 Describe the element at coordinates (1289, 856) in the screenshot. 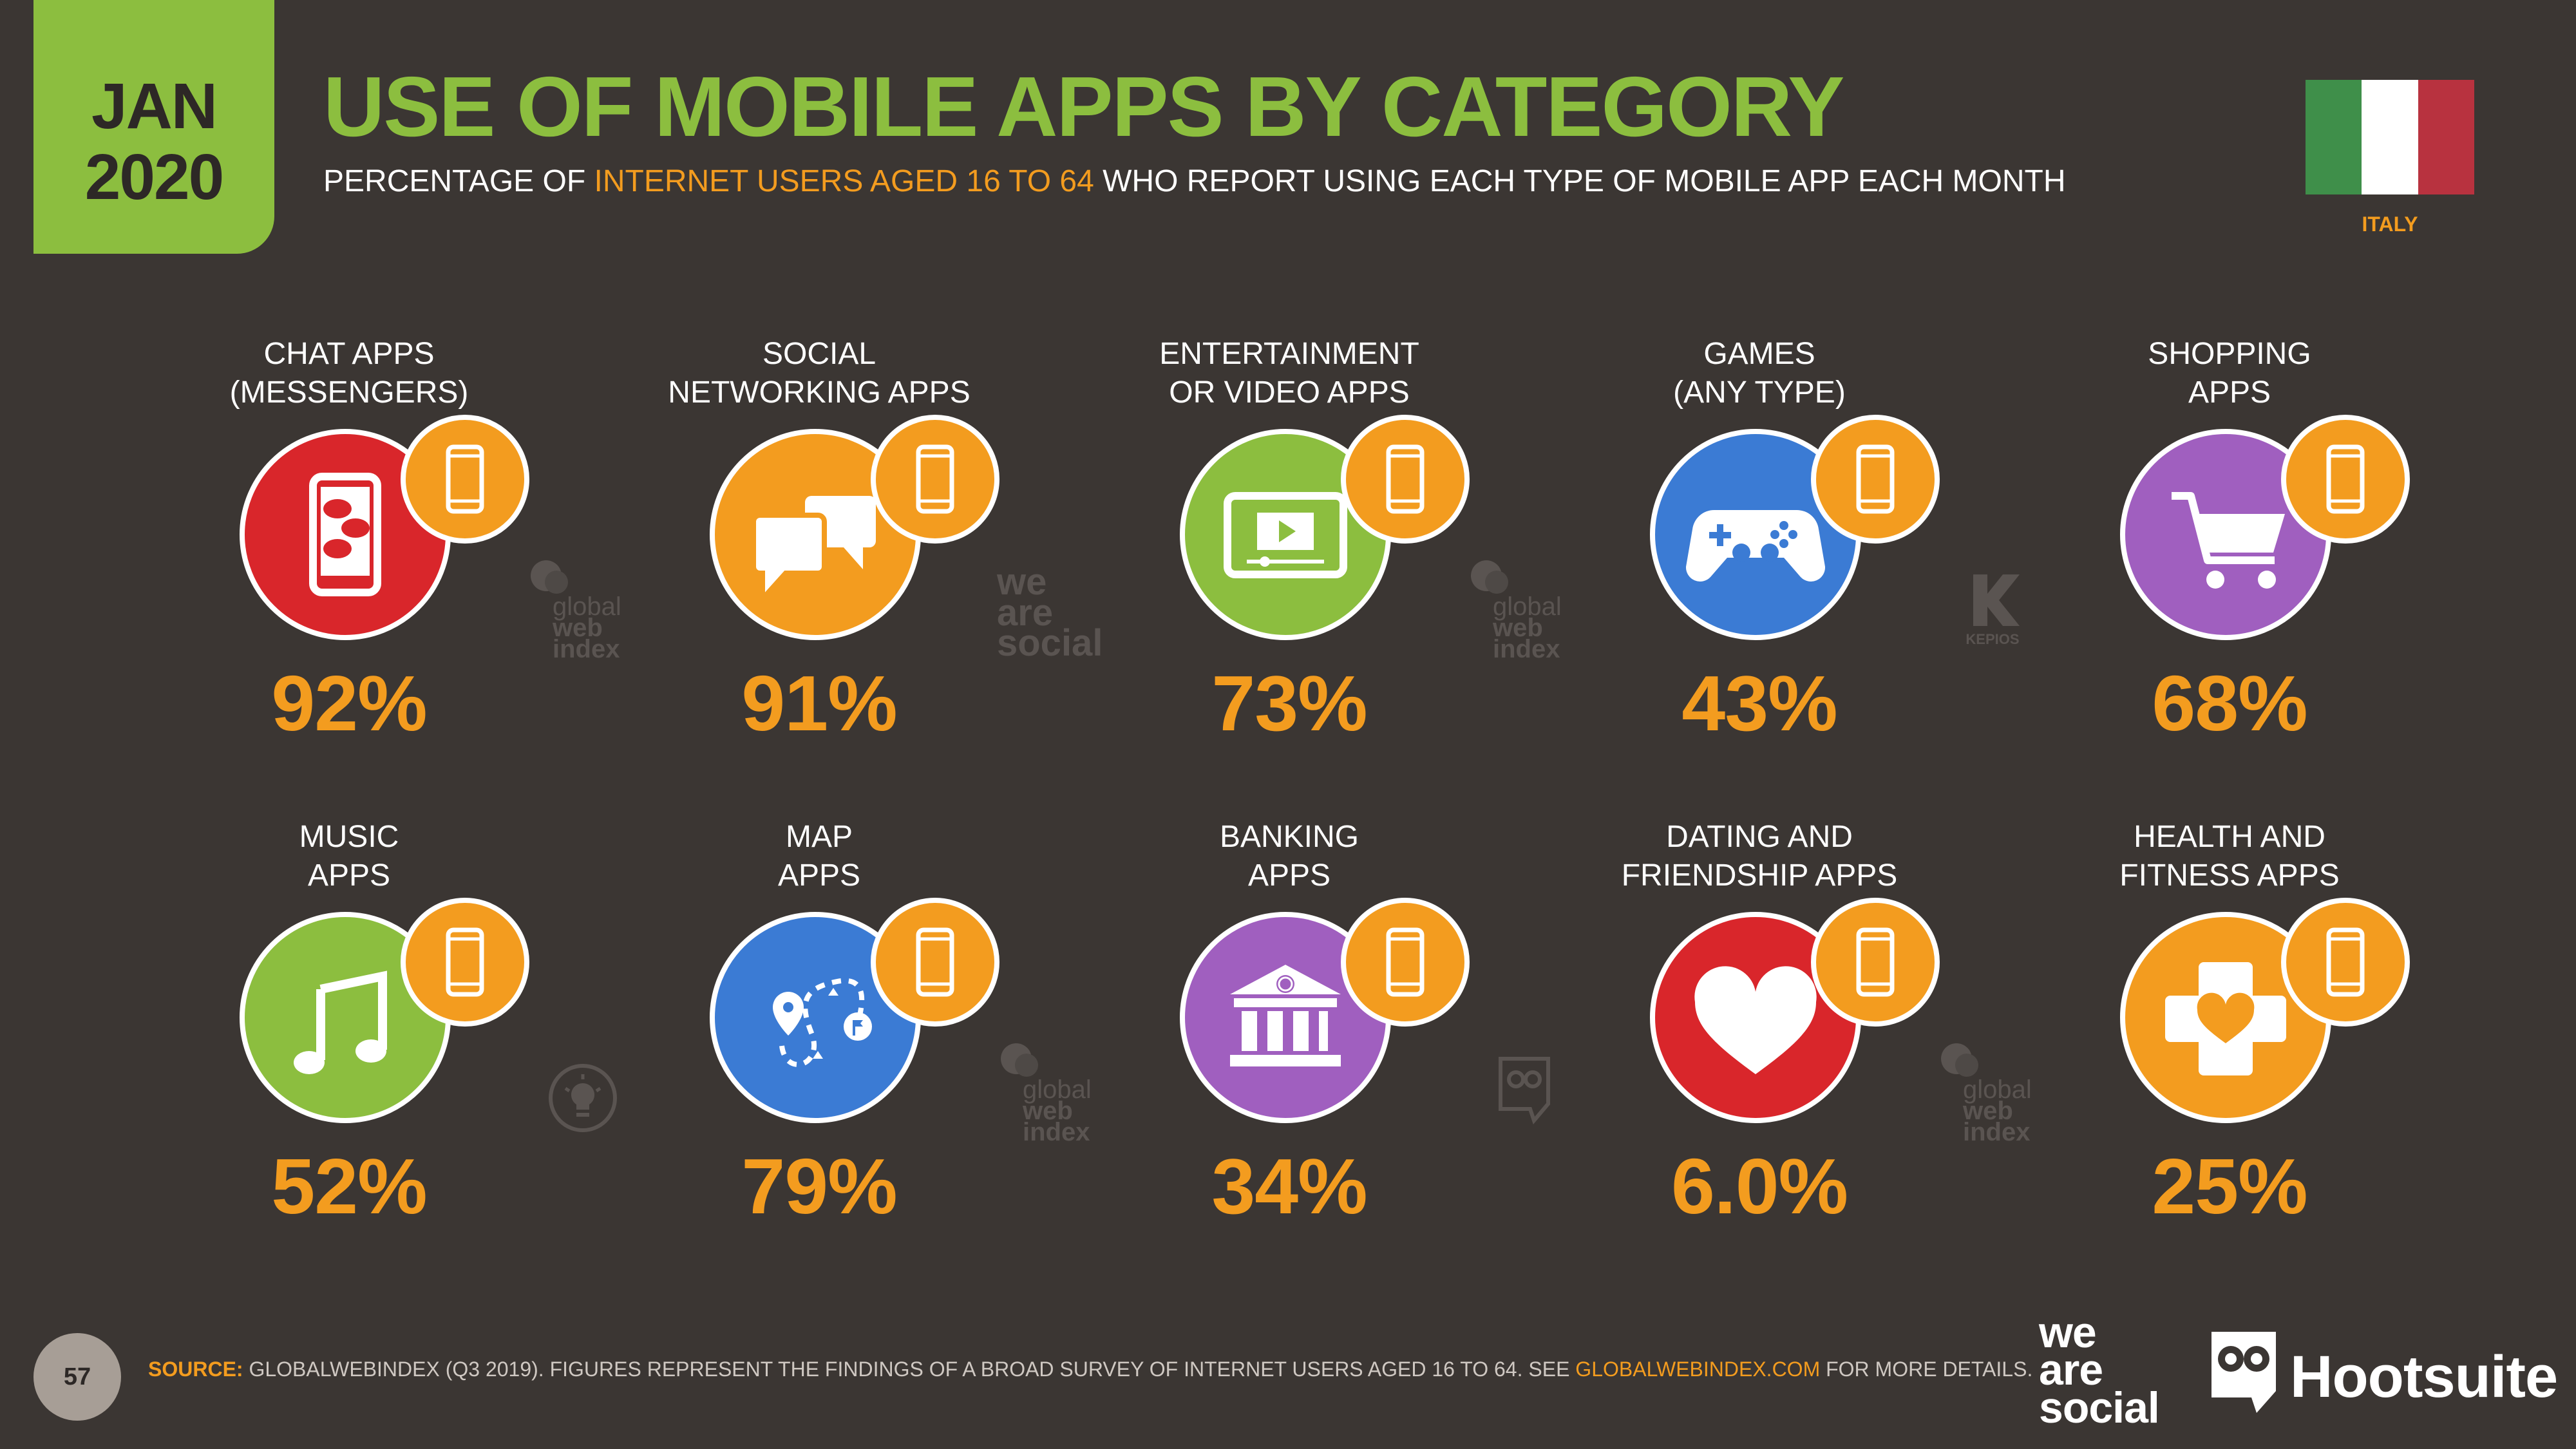

I see `category-label: BANKING APPS` at that location.